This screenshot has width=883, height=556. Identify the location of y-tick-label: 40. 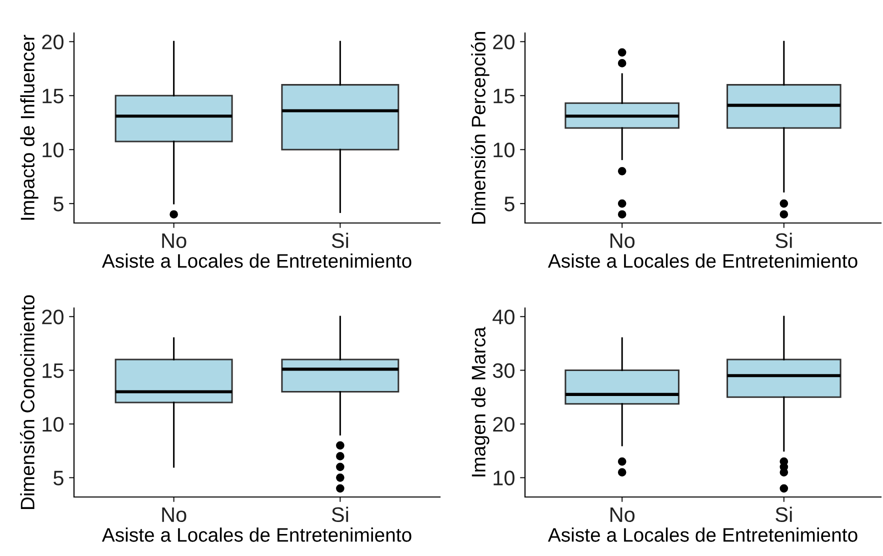
(503, 317).